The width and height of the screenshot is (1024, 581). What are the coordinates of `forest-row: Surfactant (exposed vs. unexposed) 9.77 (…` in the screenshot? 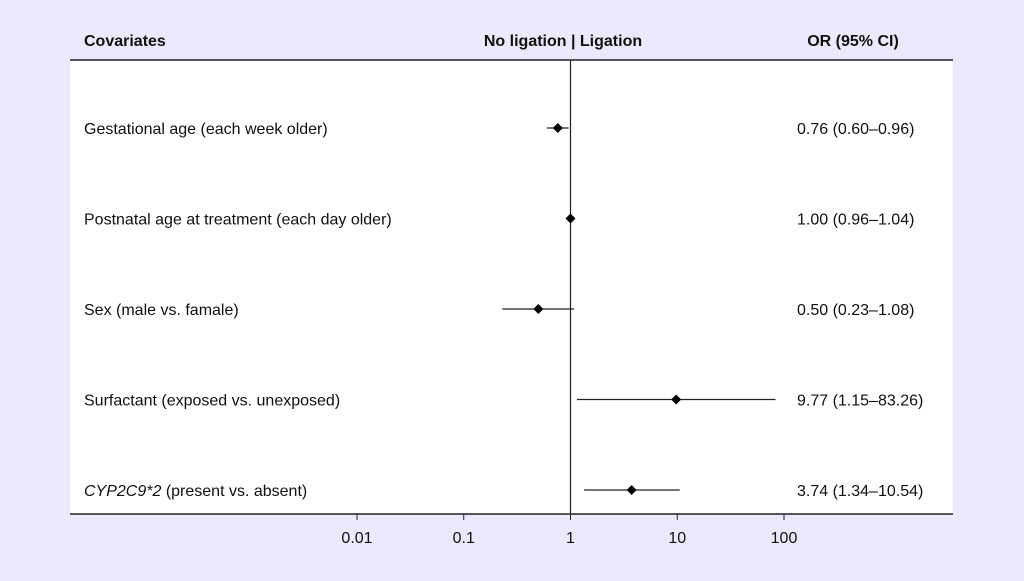 It's located at (503, 401).